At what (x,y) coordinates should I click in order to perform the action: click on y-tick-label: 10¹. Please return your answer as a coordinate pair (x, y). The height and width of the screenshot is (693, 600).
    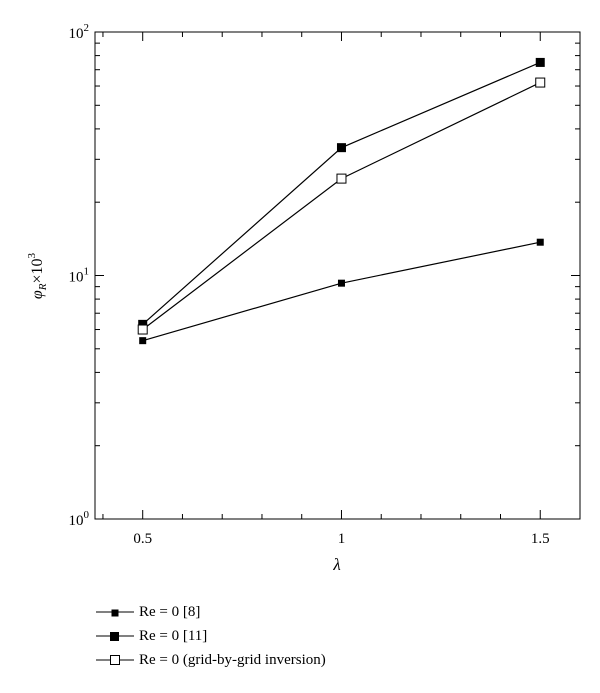
    Looking at the image, I should click on (79, 276).